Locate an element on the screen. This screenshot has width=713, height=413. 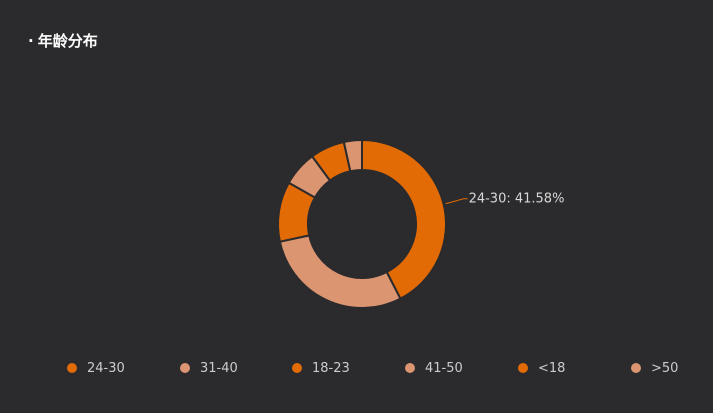
slice-gt50 is located at coordinates (352, 156).